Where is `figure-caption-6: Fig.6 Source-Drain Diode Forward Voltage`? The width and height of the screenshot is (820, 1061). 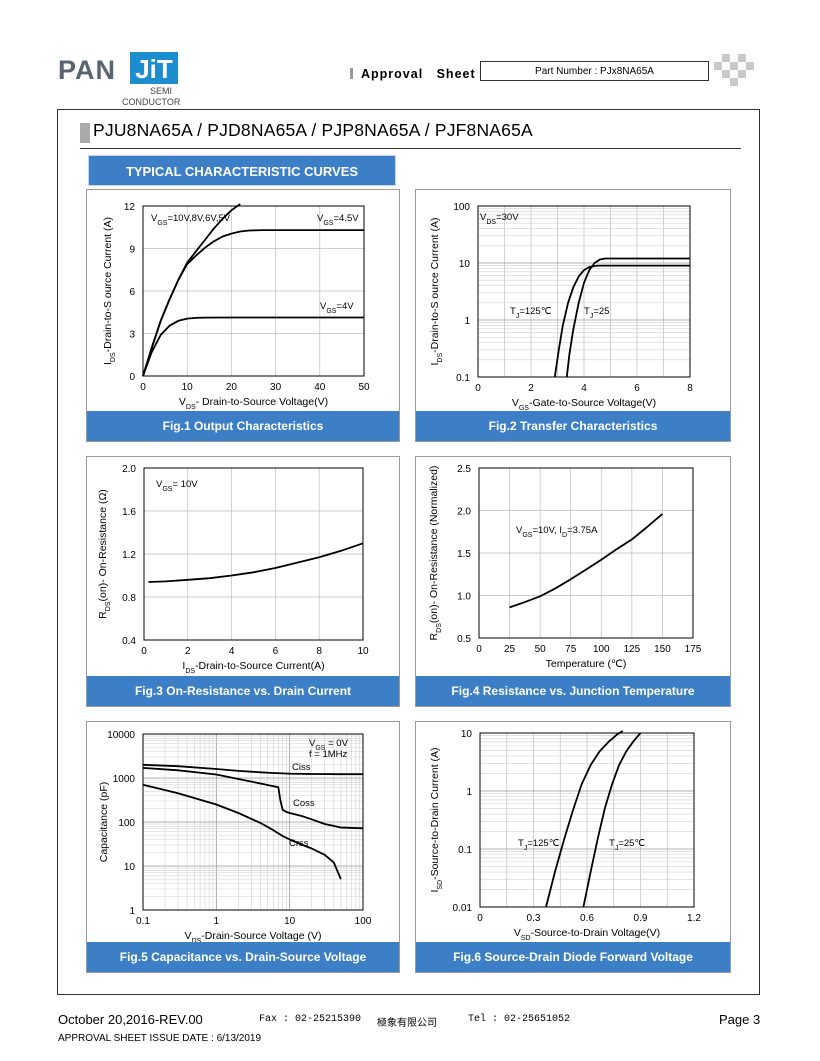
figure-caption-6: Fig.6 Source-Drain Diode Forward Voltage is located at coordinates (573, 957).